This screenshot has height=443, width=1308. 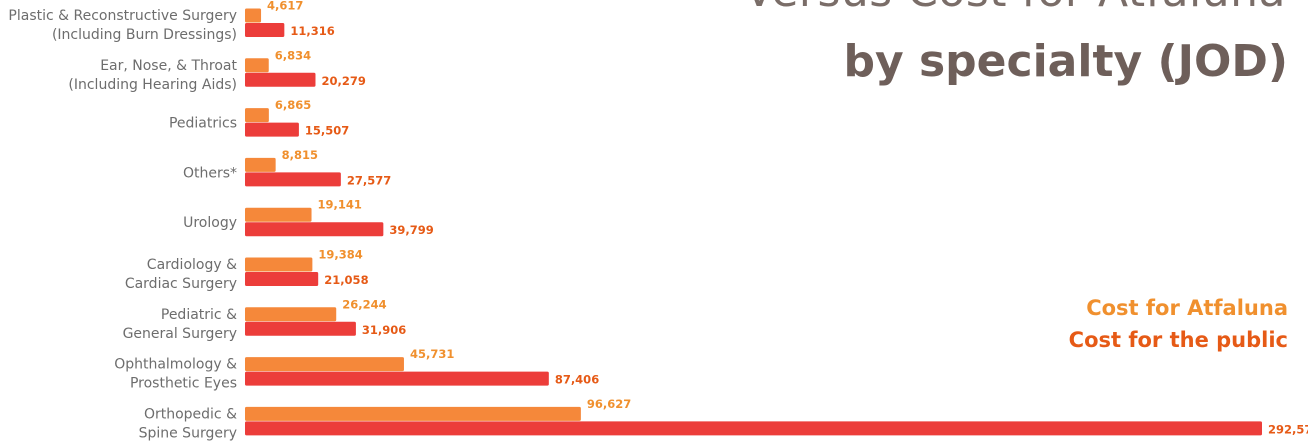 What do you see at coordinates (1065, 61) in the screenshot?
I see `chart-title-line2: by specialty (JOD)` at bounding box center [1065, 61].